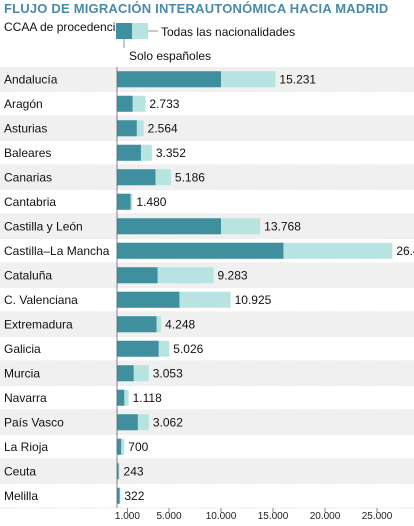 This screenshot has width=414, height=526. I want to click on x-tick-label: 15.000, so click(273, 516).